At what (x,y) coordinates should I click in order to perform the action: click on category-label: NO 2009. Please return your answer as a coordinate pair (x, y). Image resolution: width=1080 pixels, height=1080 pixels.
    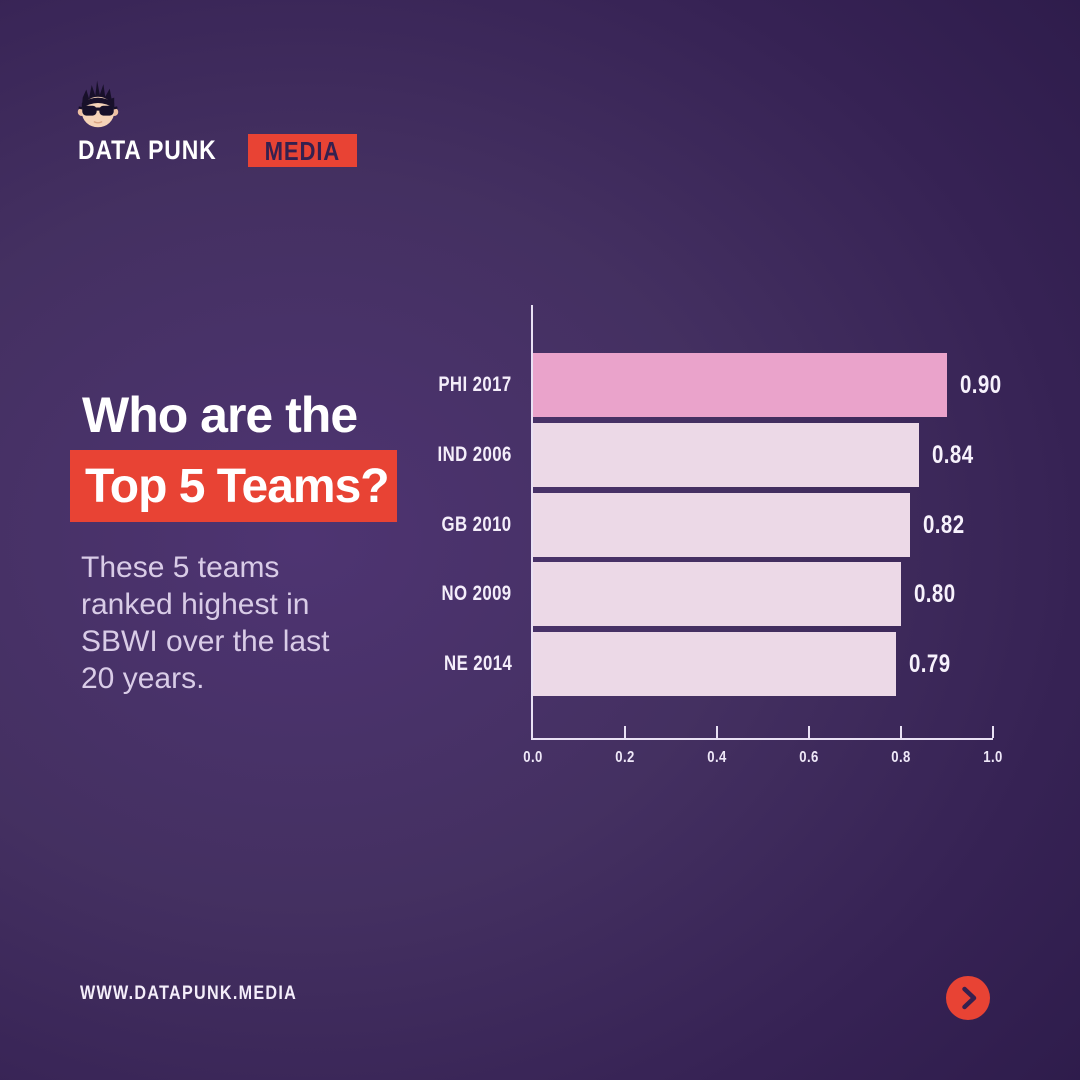
    Looking at the image, I should click on (476, 594).